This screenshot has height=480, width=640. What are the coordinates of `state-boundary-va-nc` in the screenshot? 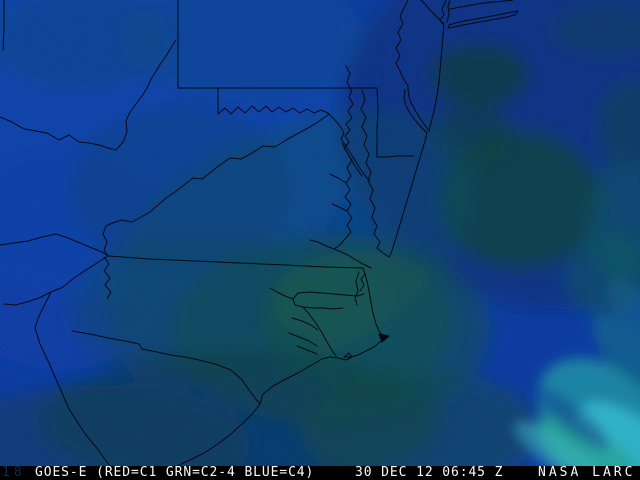 It's located at (235, 262).